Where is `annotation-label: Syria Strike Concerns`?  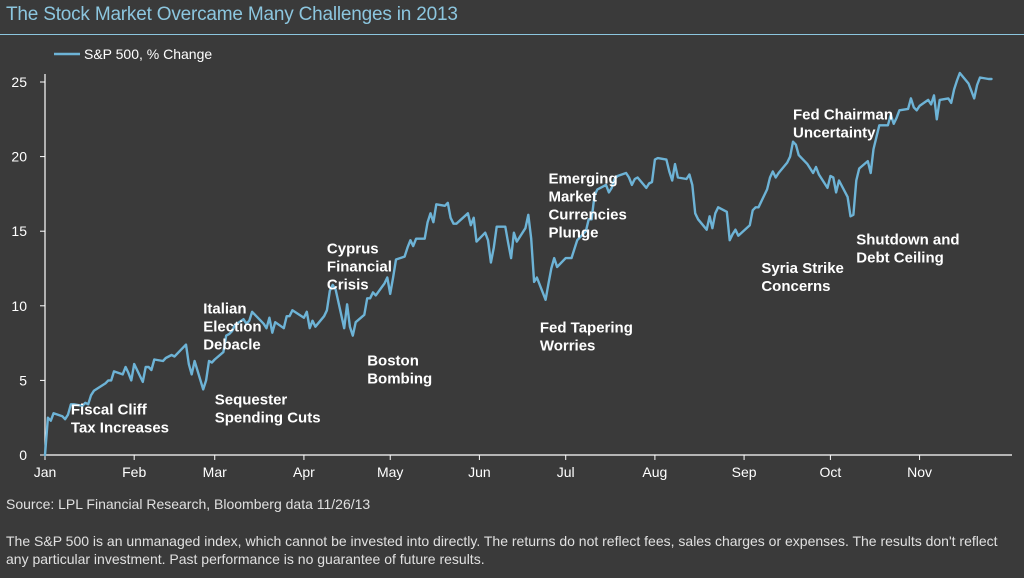 annotation-label: Syria Strike Concerns is located at coordinates (802, 277).